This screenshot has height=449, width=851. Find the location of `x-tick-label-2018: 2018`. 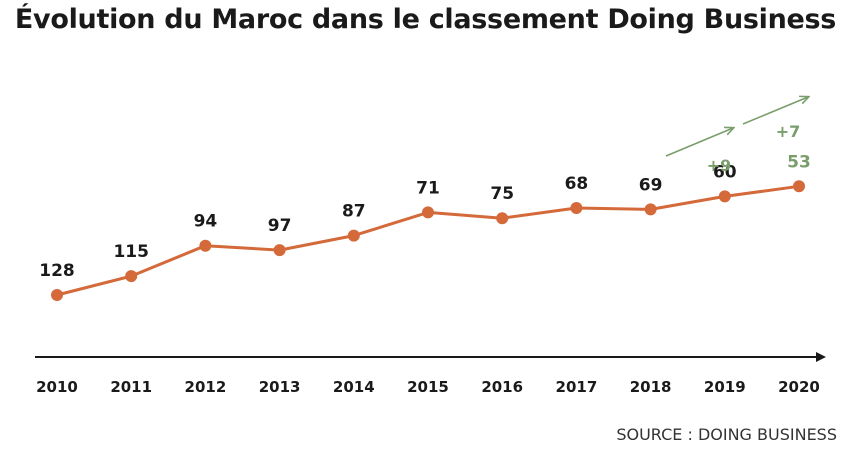

x-tick-label-2018: 2018 is located at coordinates (651, 387).